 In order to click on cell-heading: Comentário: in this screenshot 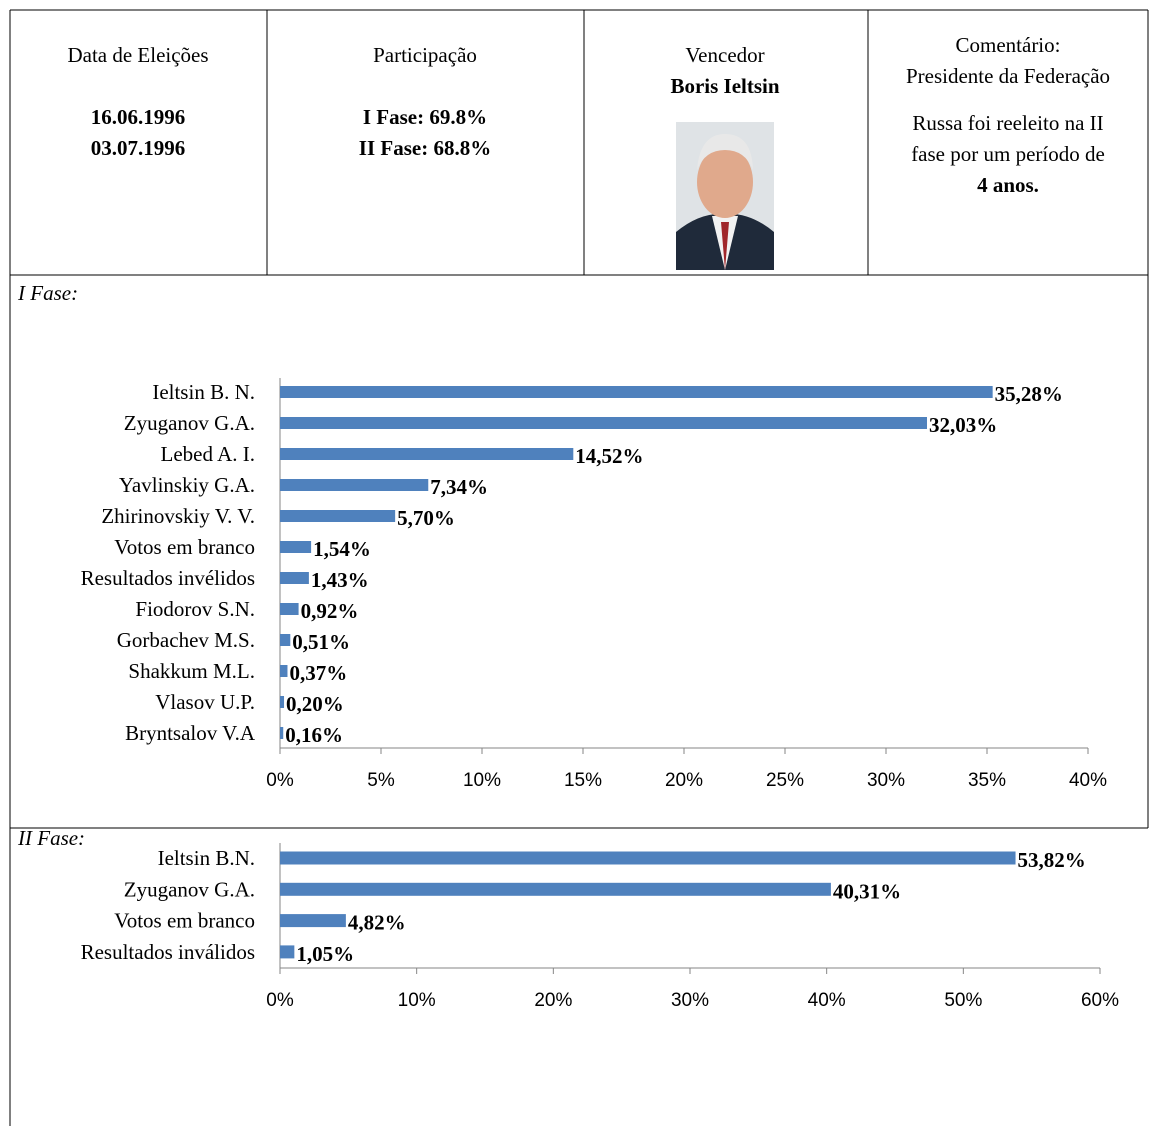, I will do `click(1008, 45)`.